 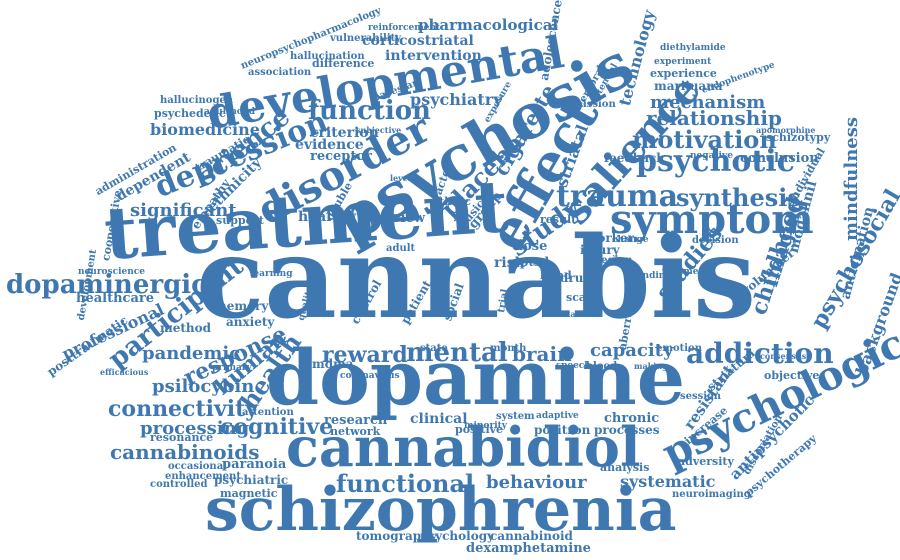 I want to click on word: emission, so click(x=591, y=104).